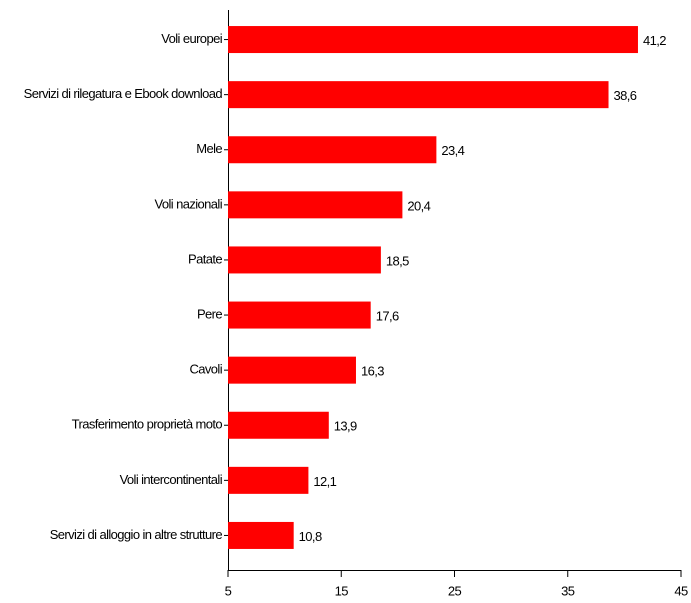  What do you see at coordinates (189, 203) in the screenshot?
I see `category-label: Voli nazionali` at bounding box center [189, 203].